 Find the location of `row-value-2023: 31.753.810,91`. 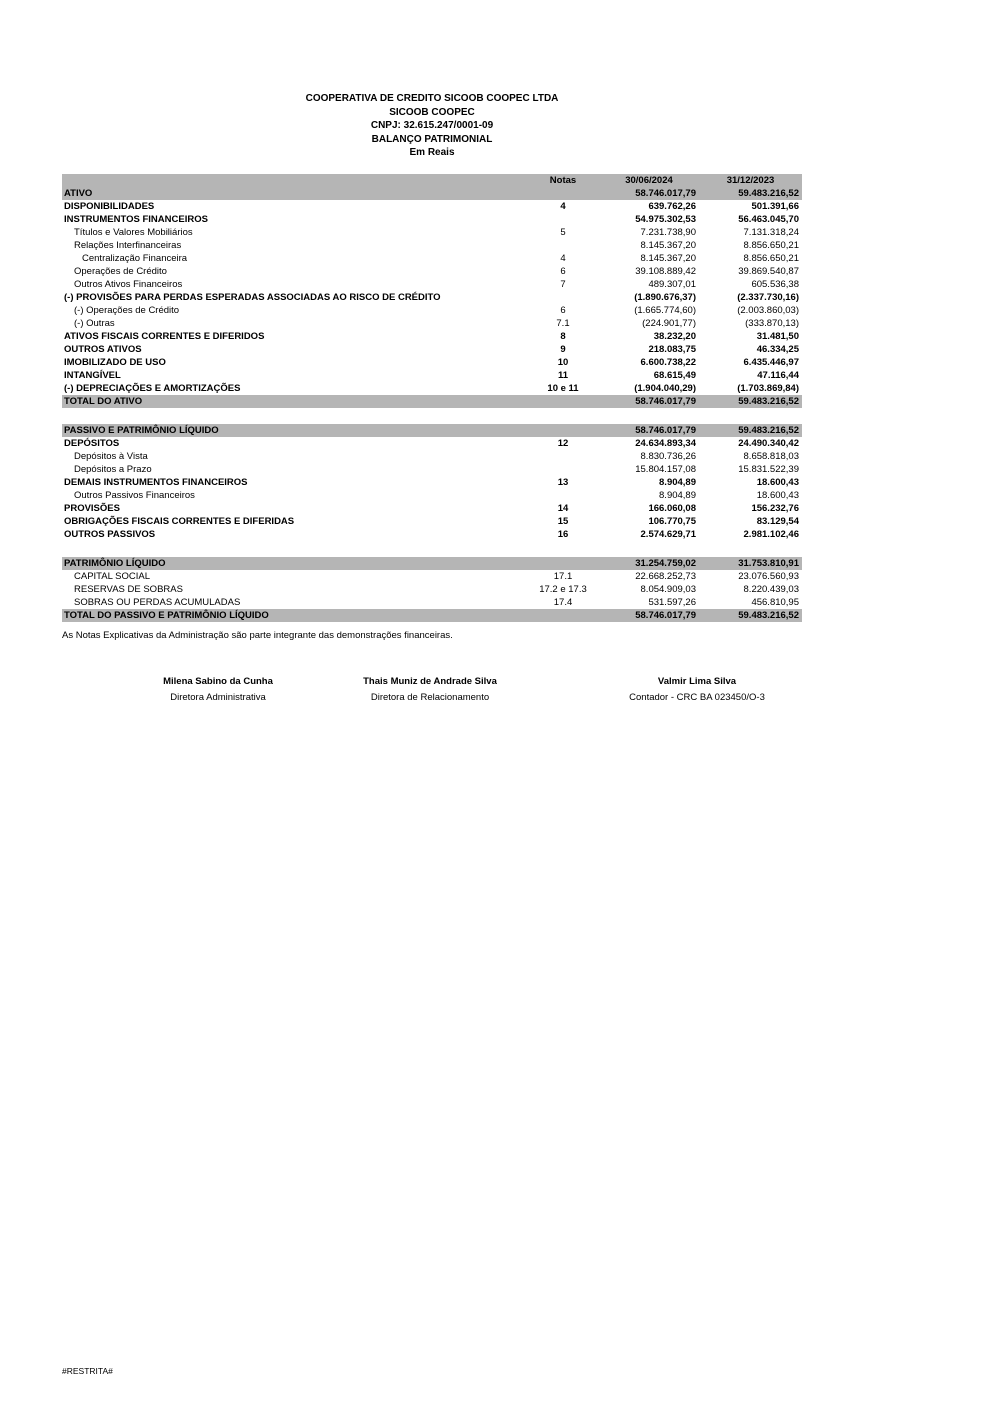

row-value-2023: 31.753.810,91 is located at coordinates (768, 563).